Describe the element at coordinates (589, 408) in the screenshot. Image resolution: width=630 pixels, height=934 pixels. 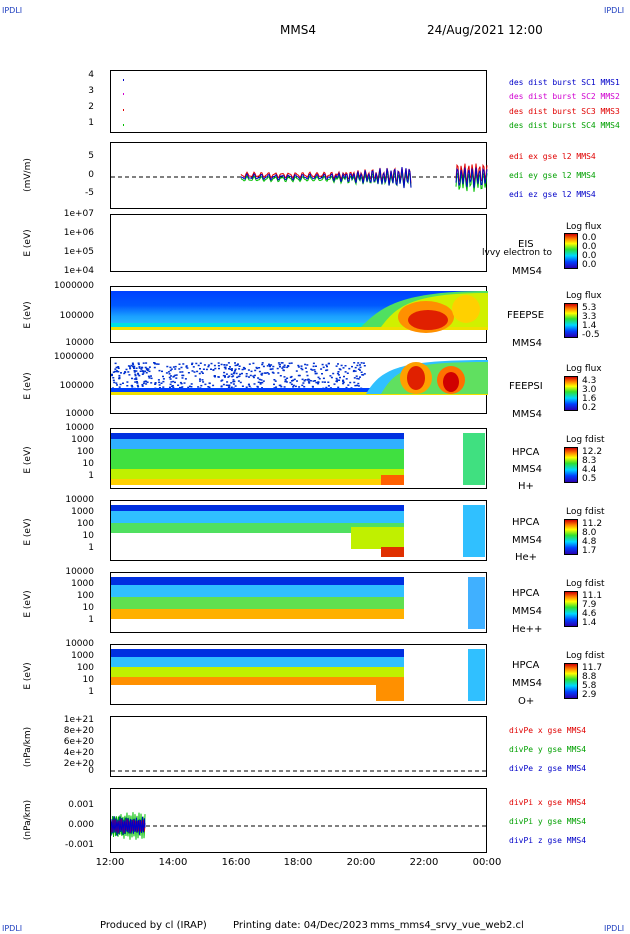
I see `cb-feepsi-t3: 0.2` at that location.